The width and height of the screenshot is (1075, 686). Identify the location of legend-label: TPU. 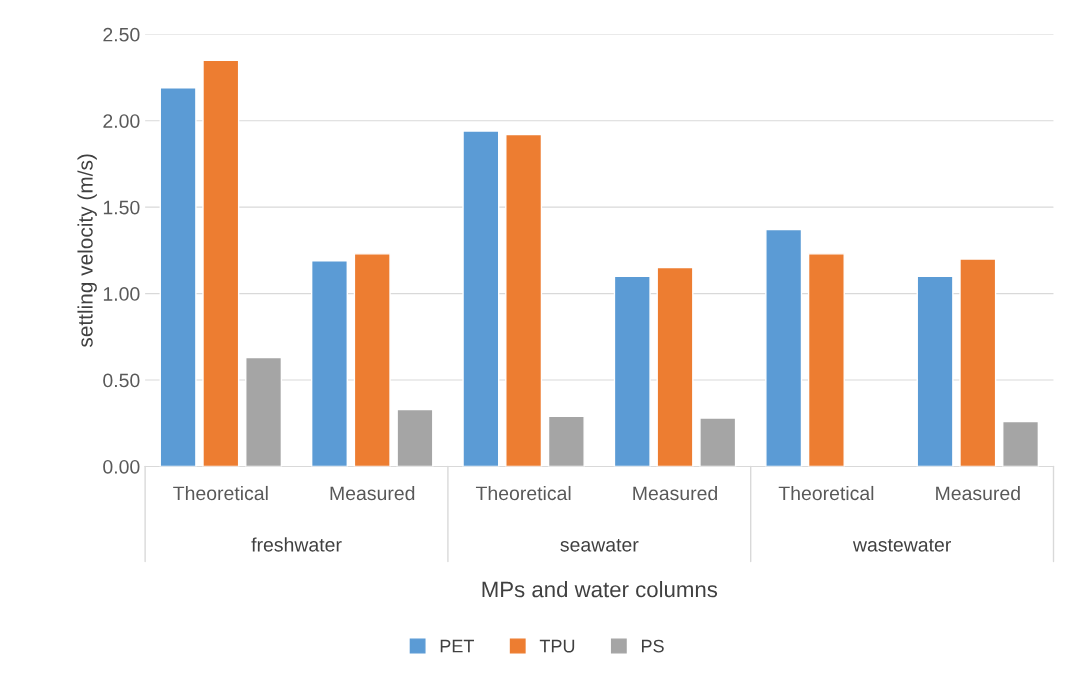
(557, 646).